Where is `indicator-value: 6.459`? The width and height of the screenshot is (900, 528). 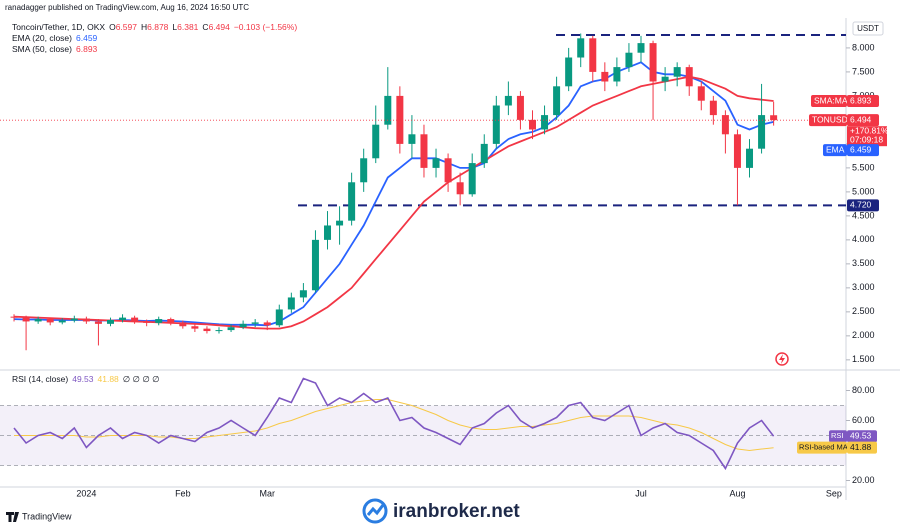 indicator-value: 6.459 is located at coordinates (87, 38).